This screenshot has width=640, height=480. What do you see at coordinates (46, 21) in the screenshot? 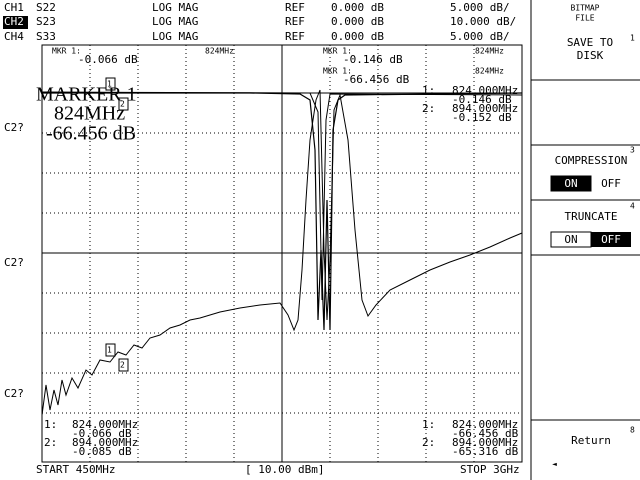
I see `parameter: S23` at bounding box center [46, 21].